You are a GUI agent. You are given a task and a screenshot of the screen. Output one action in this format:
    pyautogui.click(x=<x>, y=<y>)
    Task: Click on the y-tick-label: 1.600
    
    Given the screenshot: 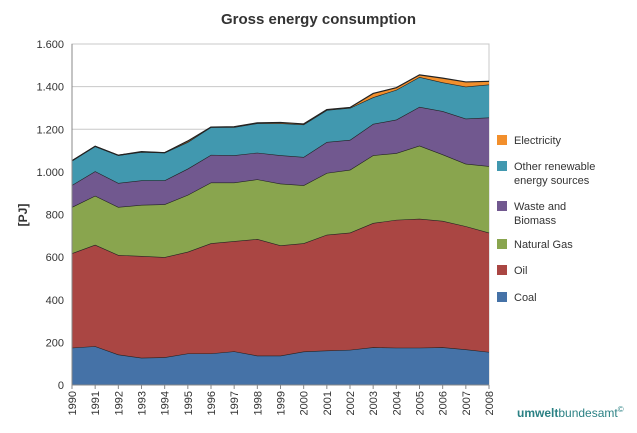 What is the action you would take?
    pyautogui.click(x=50, y=45)
    